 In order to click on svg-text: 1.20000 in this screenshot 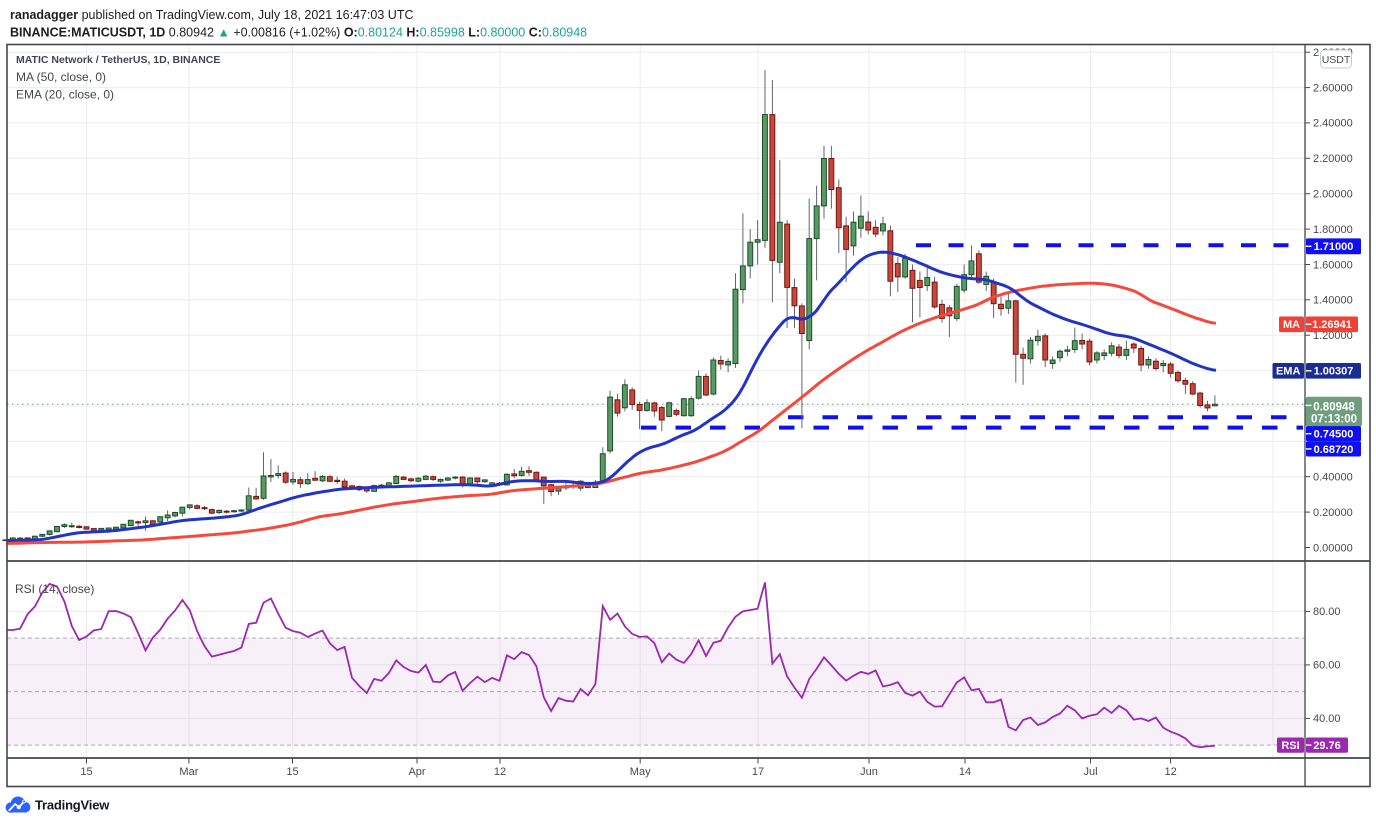, I will do `click(1333, 336)`.